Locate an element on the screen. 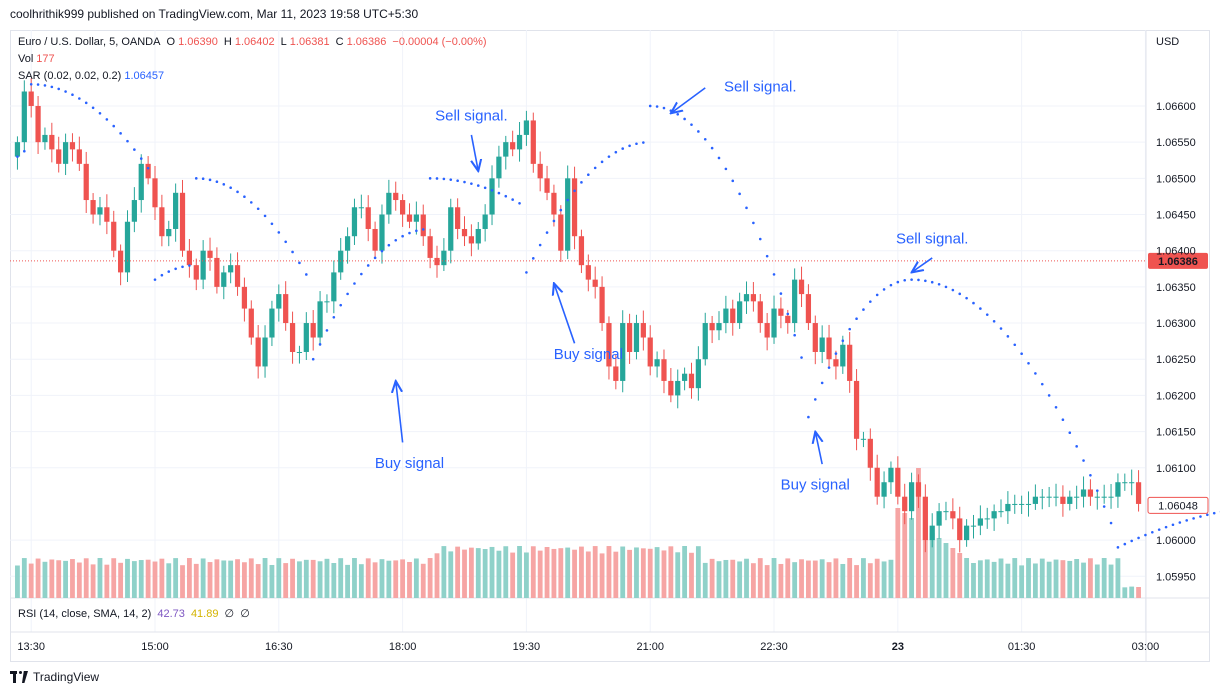  signal-label: Sell signal. is located at coordinates (760, 87).